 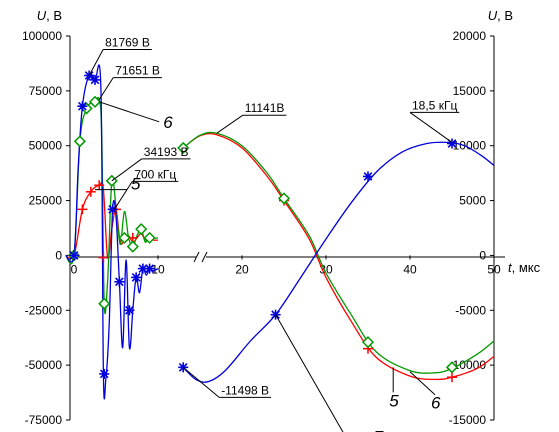 I want to click on left-tick-label: -25000, so click(x=44, y=310).